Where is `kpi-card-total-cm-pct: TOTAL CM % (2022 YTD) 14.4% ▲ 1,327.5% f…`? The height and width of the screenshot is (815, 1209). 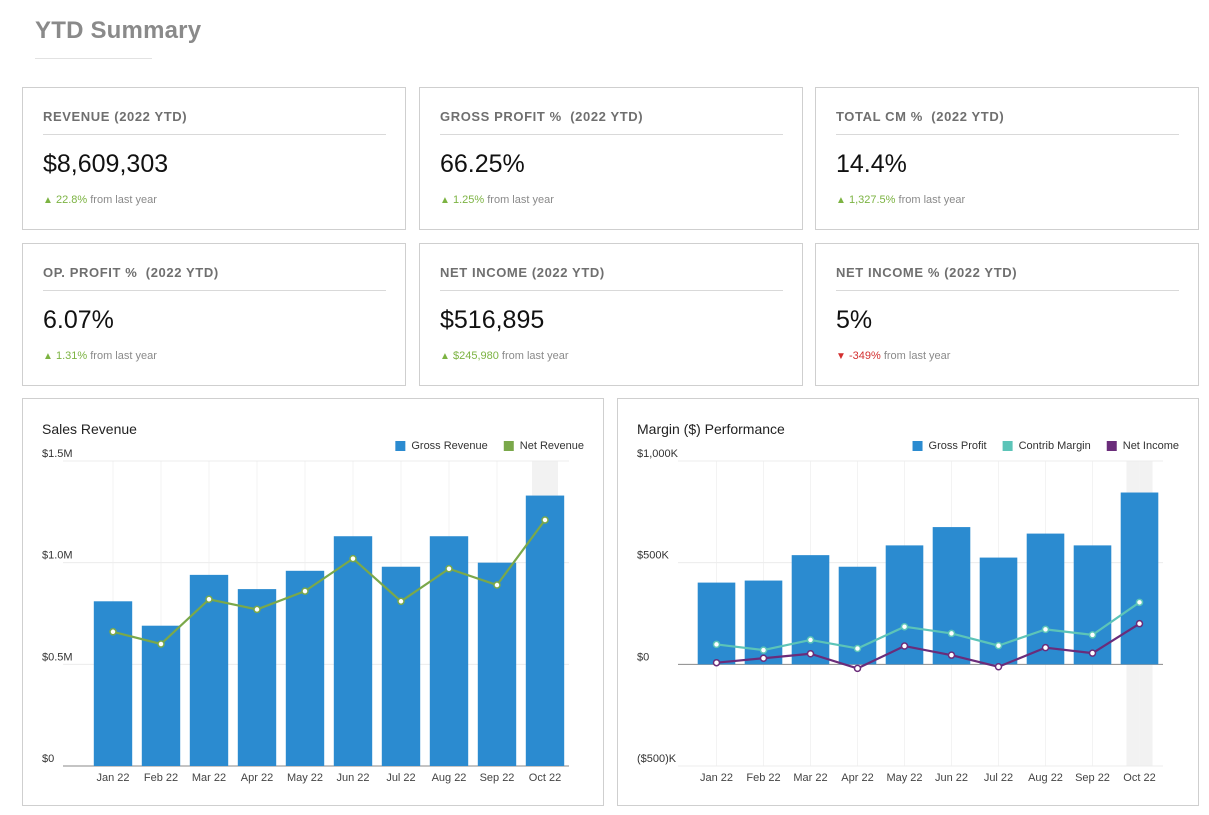
kpi-card-total-cm-pct: TOTAL CM % (2022 YTD) 14.4% ▲ 1,327.5% f… is located at coordinates (1007, 158).